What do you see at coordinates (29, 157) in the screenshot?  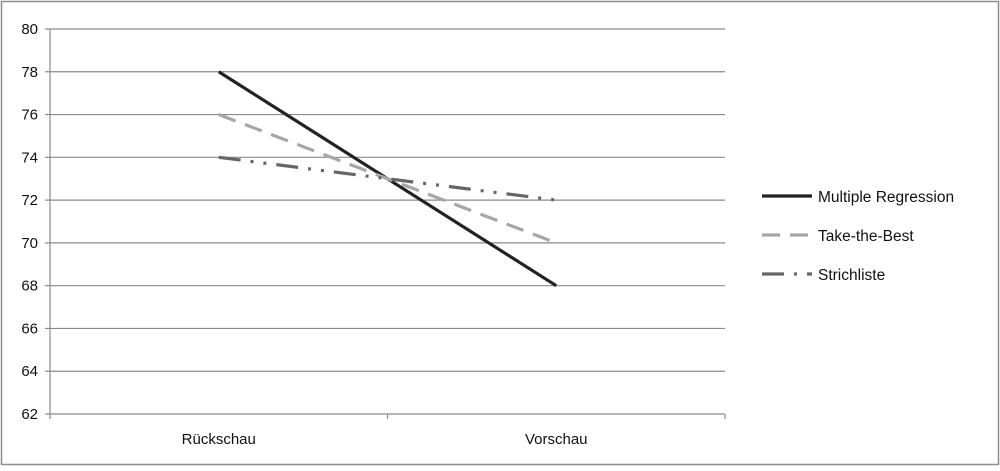 I see `y-tick-label: 74` at bounding box center [29, 157].